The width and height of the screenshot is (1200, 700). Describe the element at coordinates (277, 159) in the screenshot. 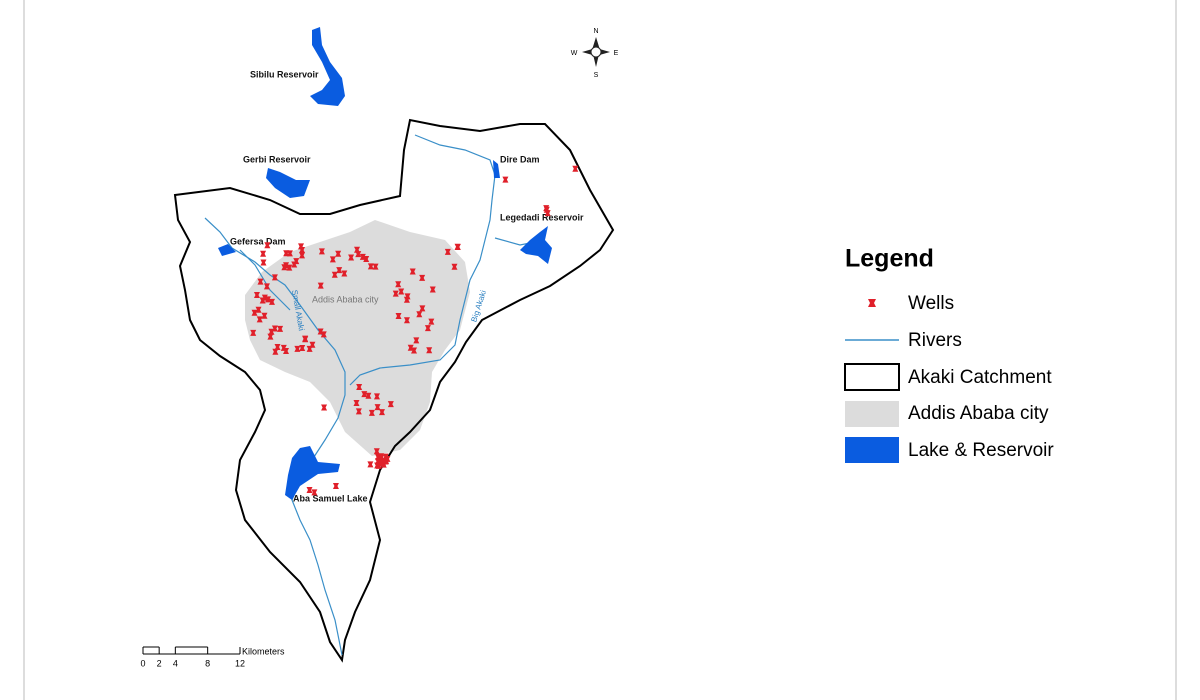

I see `place-label: Gerbi Reservoir` at that location.